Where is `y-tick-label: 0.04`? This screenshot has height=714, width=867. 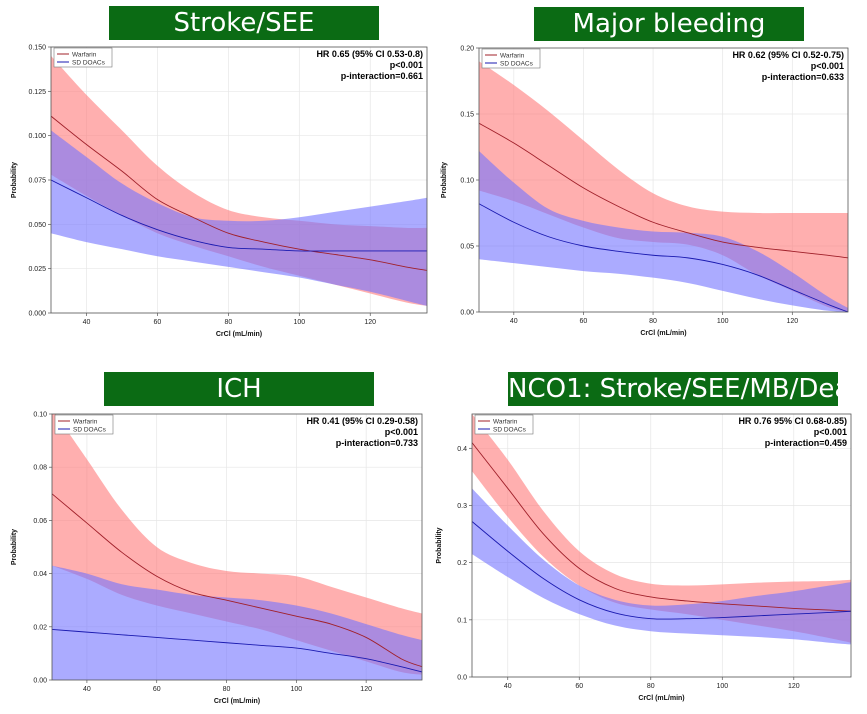
y-tick-label: 0.04 is located at coordinates (40, 574).